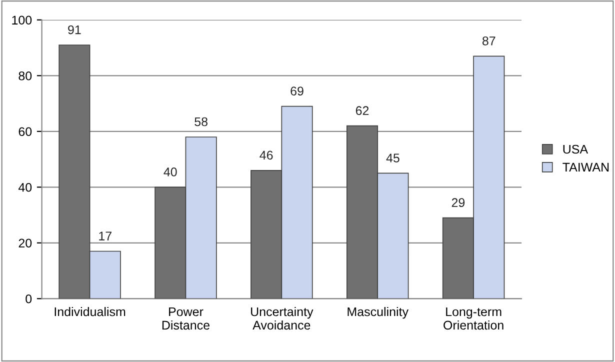 This screenshot has width=615, height=362. I want to click on data-label: 40, so click(170, 172).